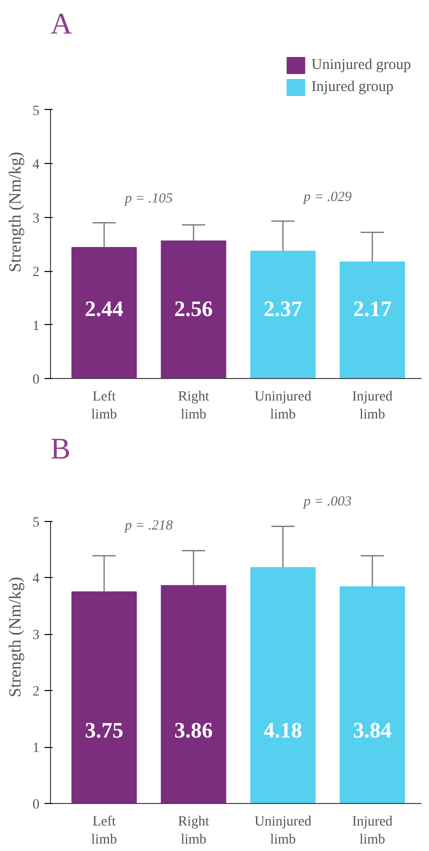  What do you see at coordinates (148, 526) in the screenshot?
I see `annotation: p = .218` at bounding box center [148, 526].